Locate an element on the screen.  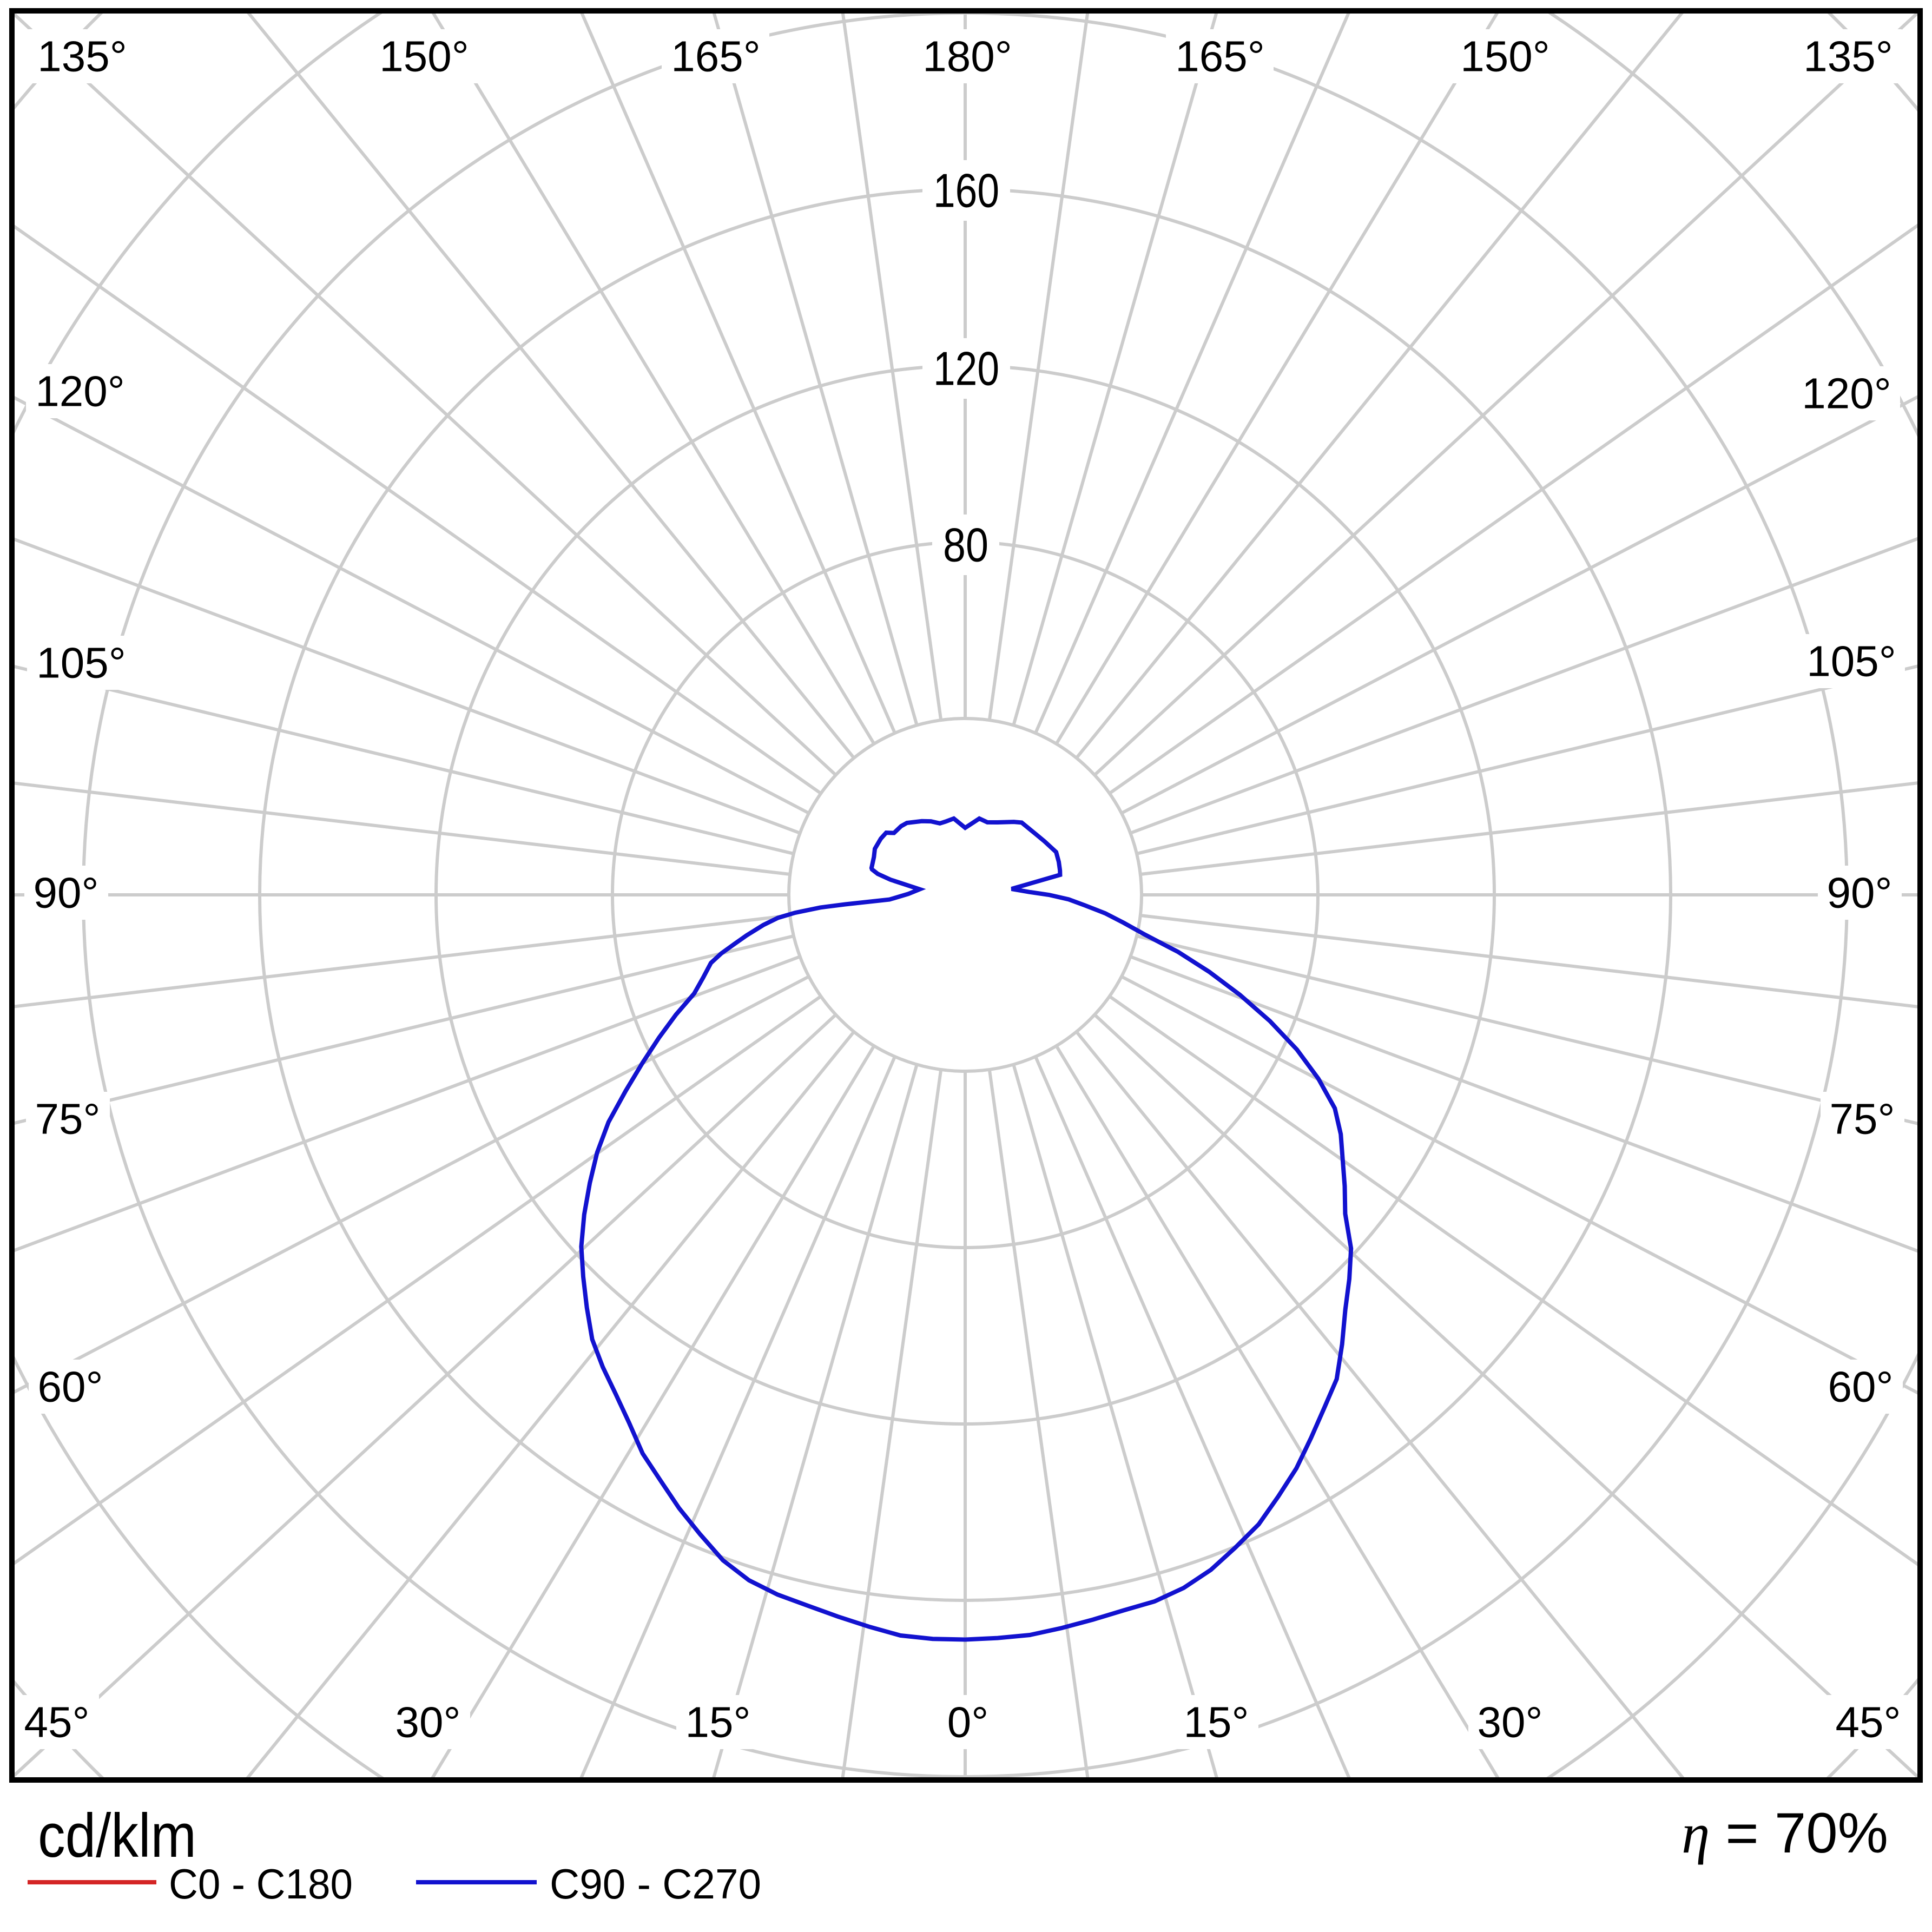
svg-text: η = 70% is located at coordinates (1785, 1833).